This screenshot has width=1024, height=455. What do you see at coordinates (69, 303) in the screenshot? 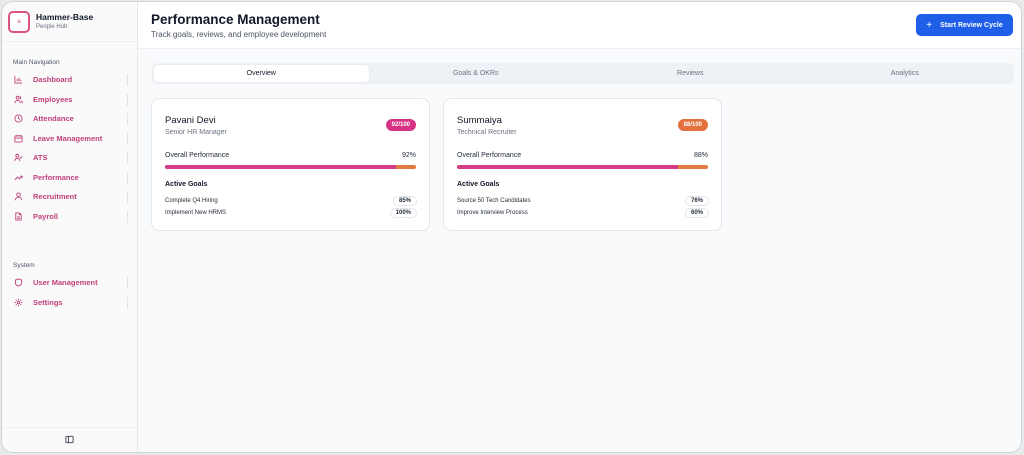
I see `sidebar-item-settings: Settings` at bounding box center [69, 303].